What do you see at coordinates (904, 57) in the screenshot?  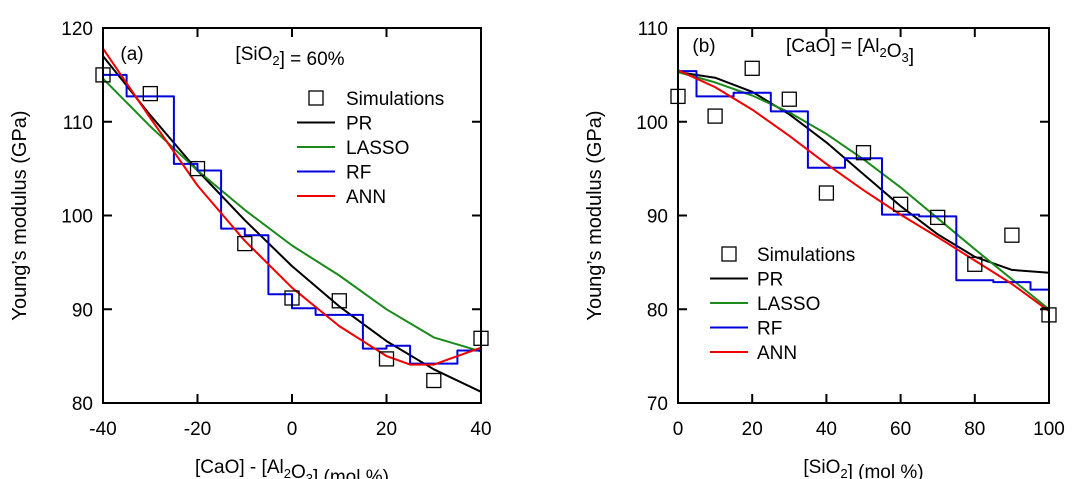 I see `condition-label-subscript: 3` at bounding box center [904, 57].